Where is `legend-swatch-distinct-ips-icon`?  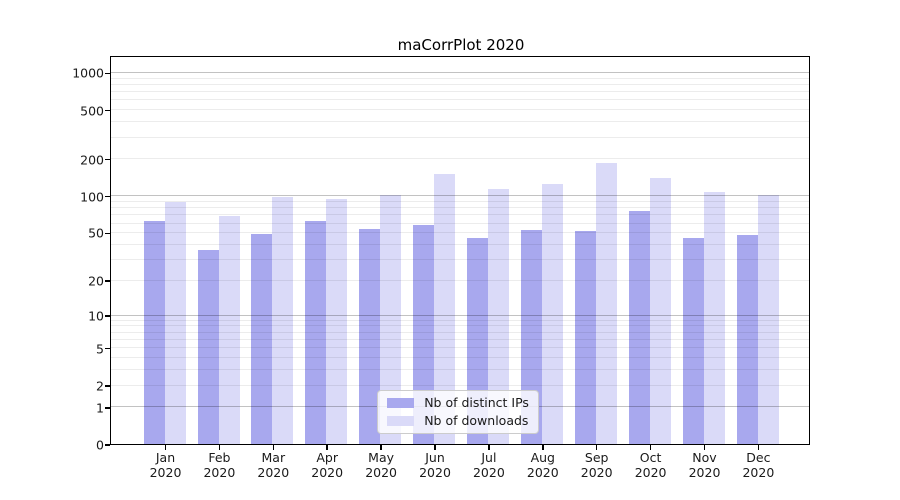
legend-swatch-distinct-ips-icon is located at coordinates (401, 403).